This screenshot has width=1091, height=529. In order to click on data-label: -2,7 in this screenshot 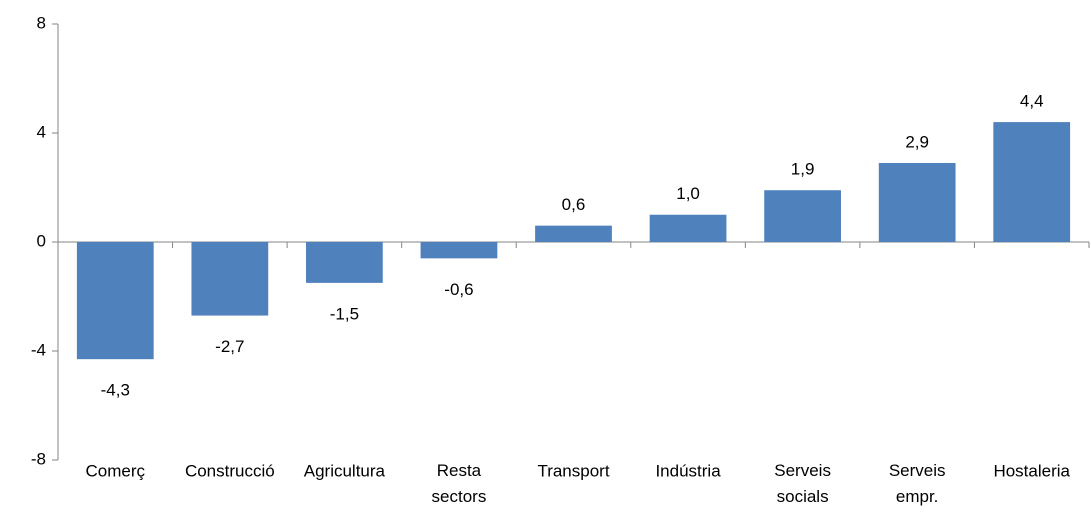, I will do `click(229, 346)`.